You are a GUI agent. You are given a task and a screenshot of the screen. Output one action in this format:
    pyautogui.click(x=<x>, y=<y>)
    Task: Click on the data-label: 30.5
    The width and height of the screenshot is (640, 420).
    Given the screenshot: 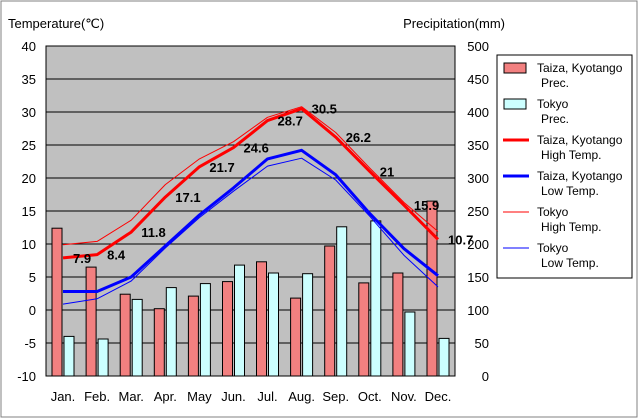 What is the action you would take?
    pyautogui.click(x=324, y=109)
    